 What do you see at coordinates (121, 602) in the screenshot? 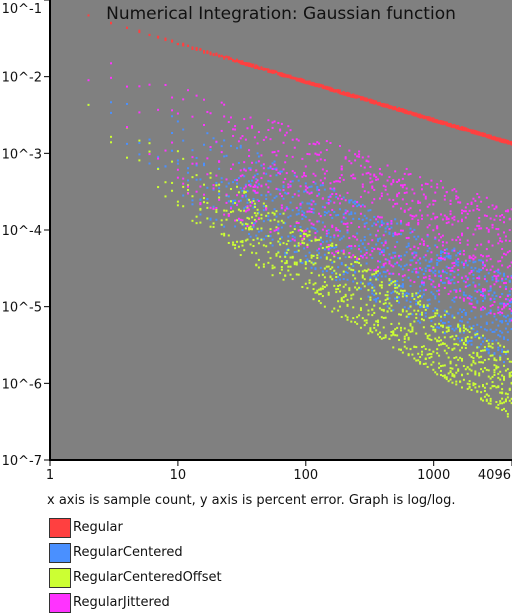
I see `legend-label-regular-jittered: RegularJittered` at bounding box center [121, 602].